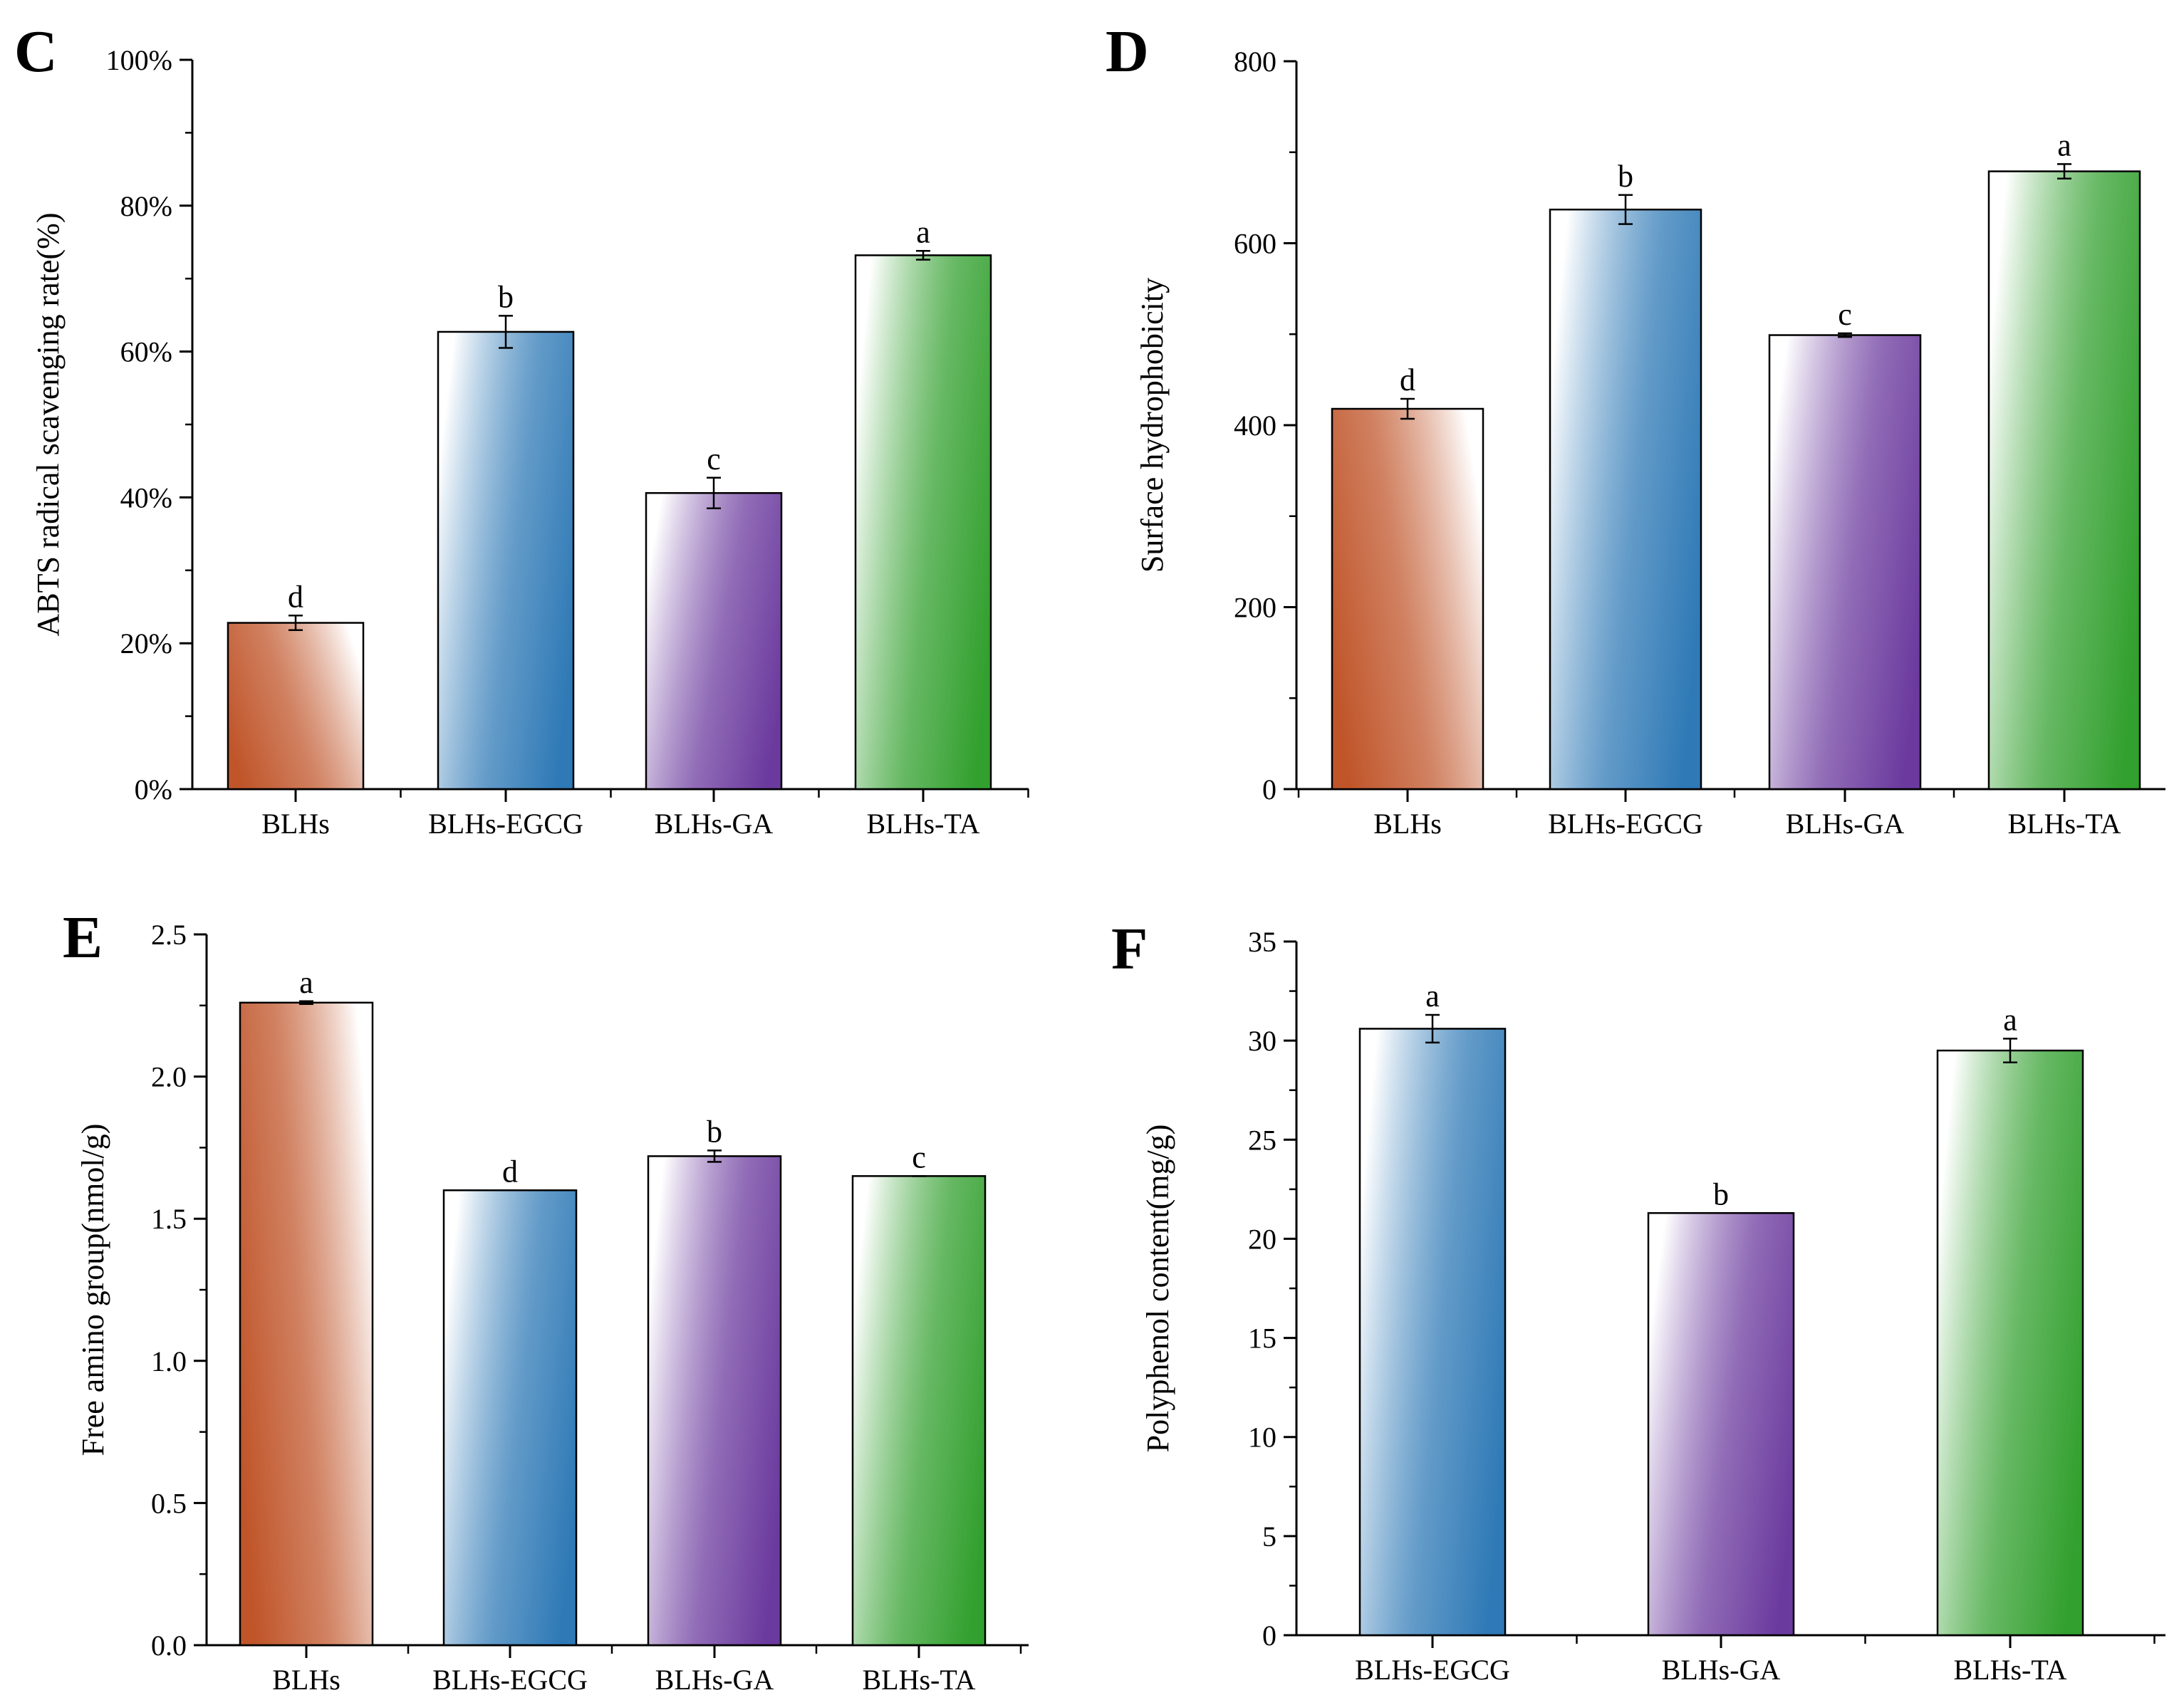 The height and width of the screenshot is (1705, 2184). Describe the element at coordinates (1262, 1339) in the screenshot. I see `y-tick-label: 15` at that location.